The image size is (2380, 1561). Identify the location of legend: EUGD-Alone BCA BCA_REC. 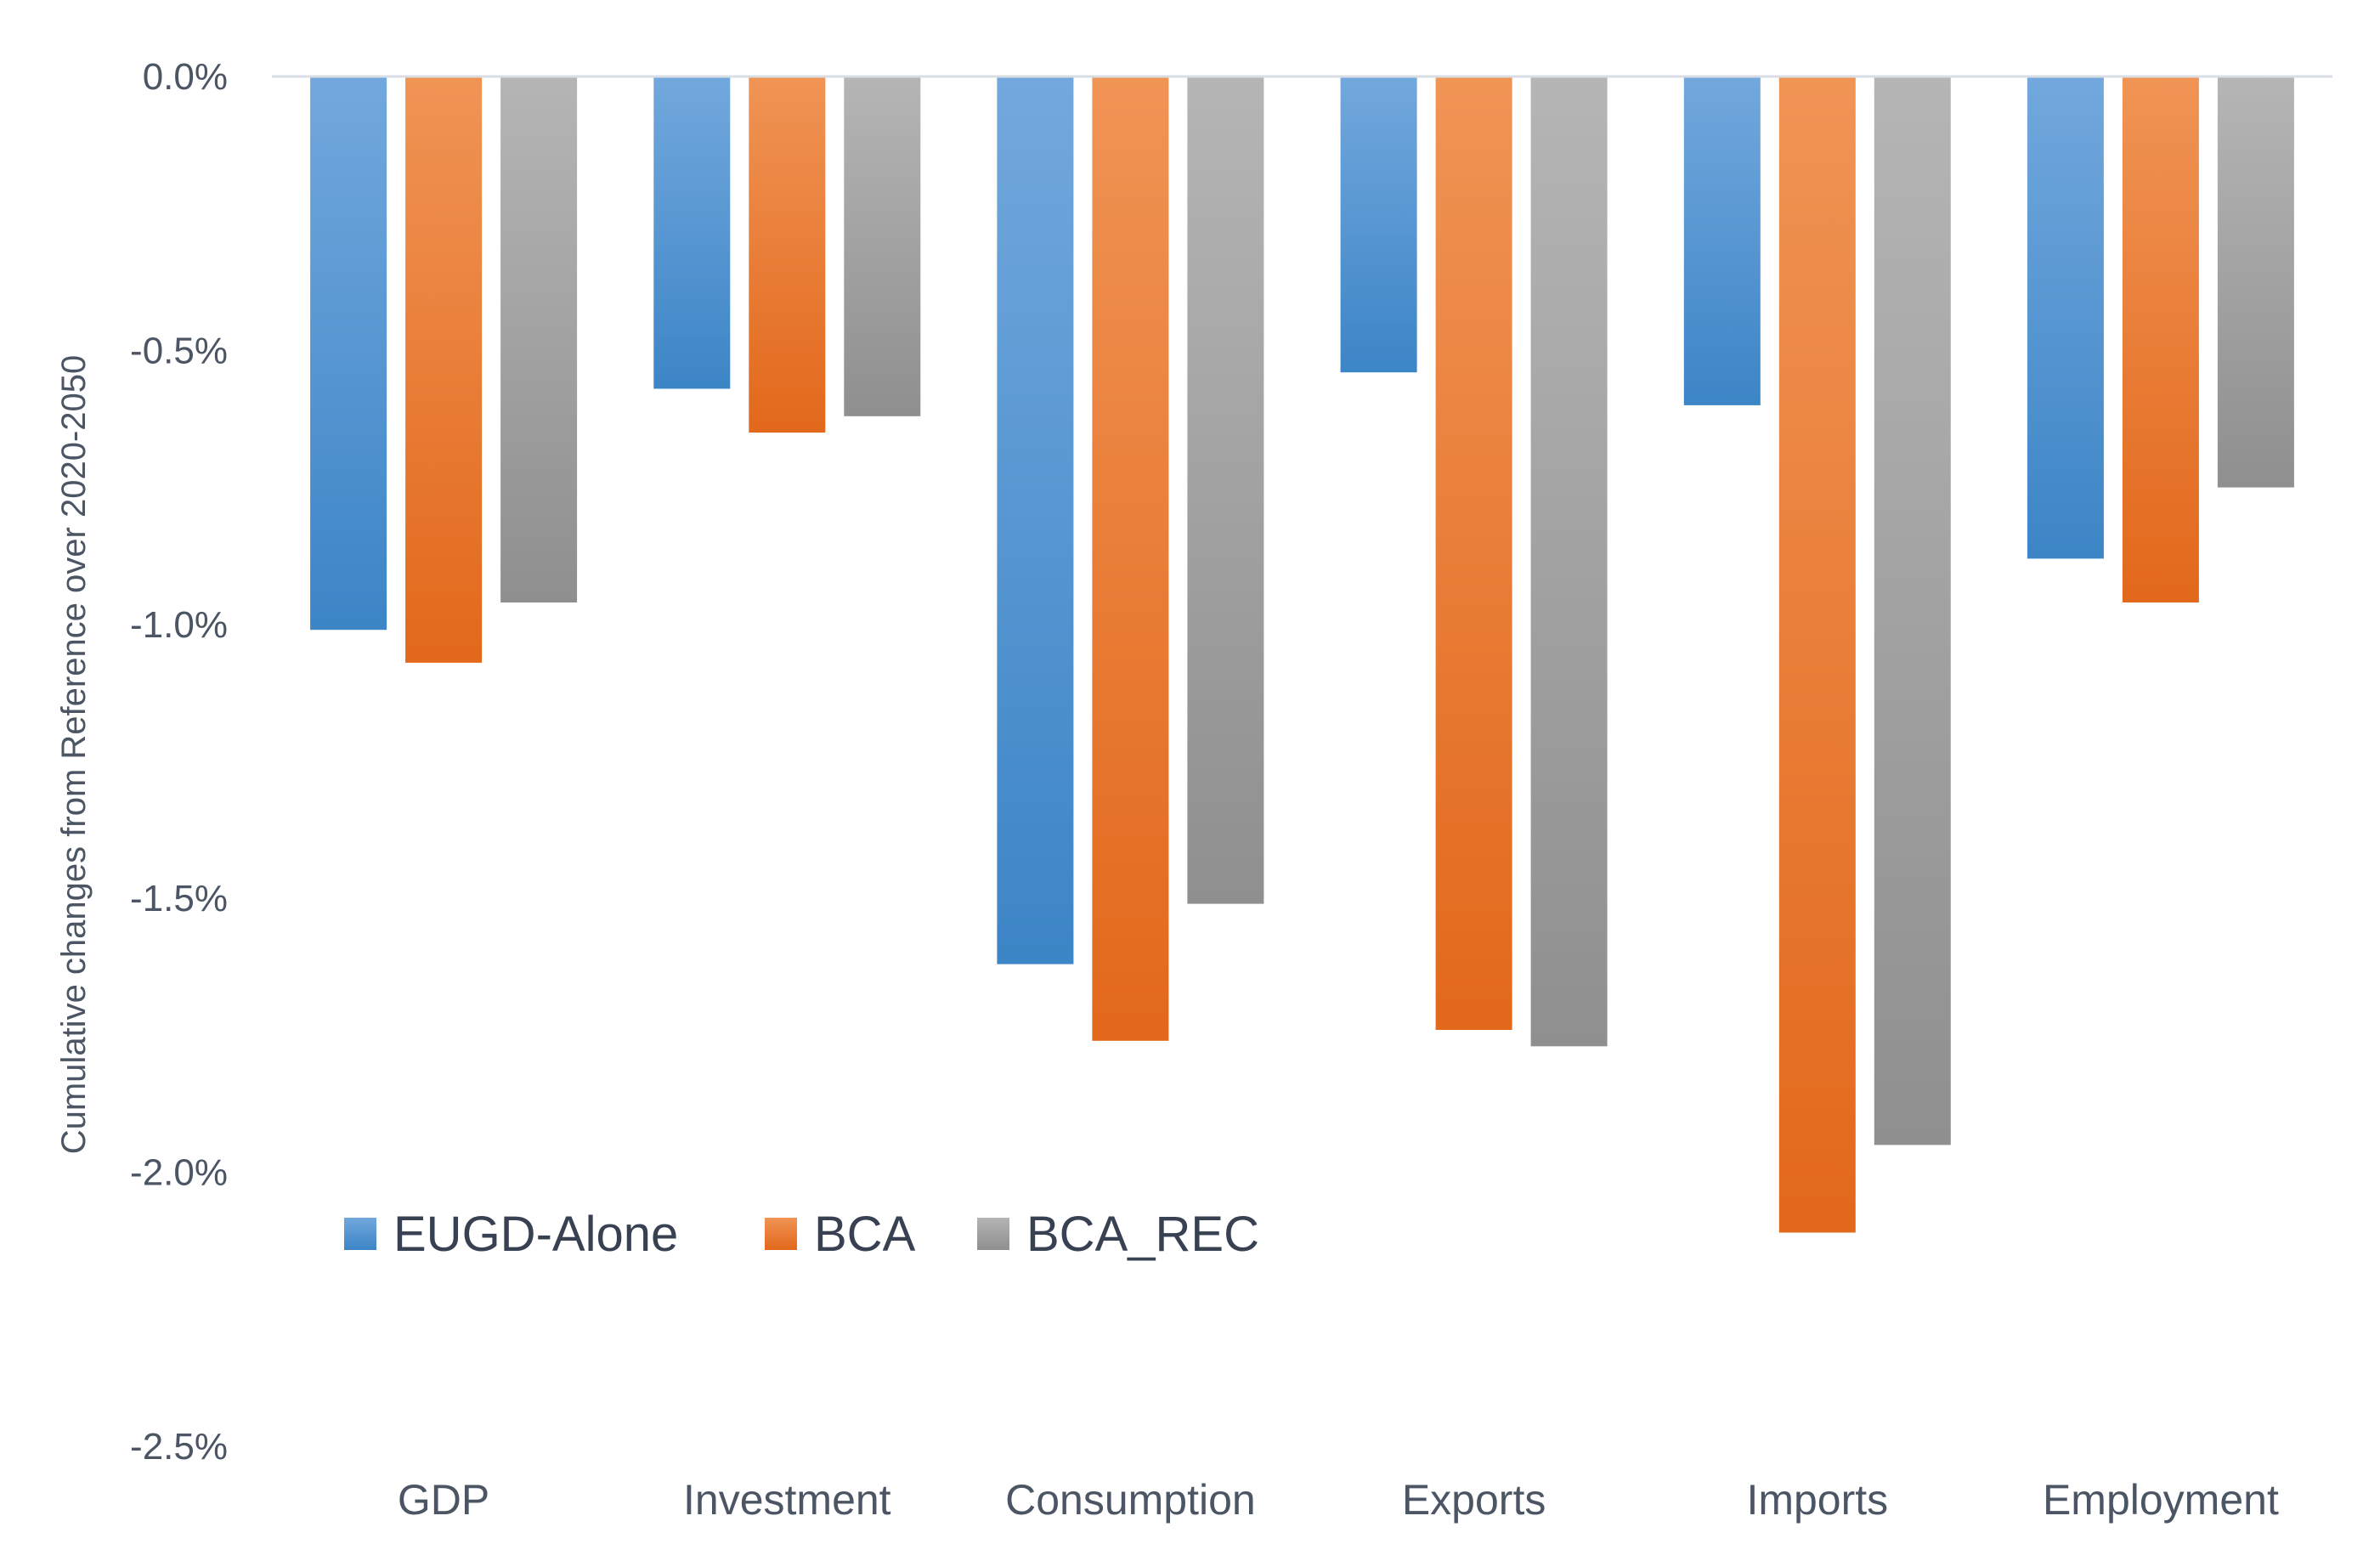
(801, 1234).